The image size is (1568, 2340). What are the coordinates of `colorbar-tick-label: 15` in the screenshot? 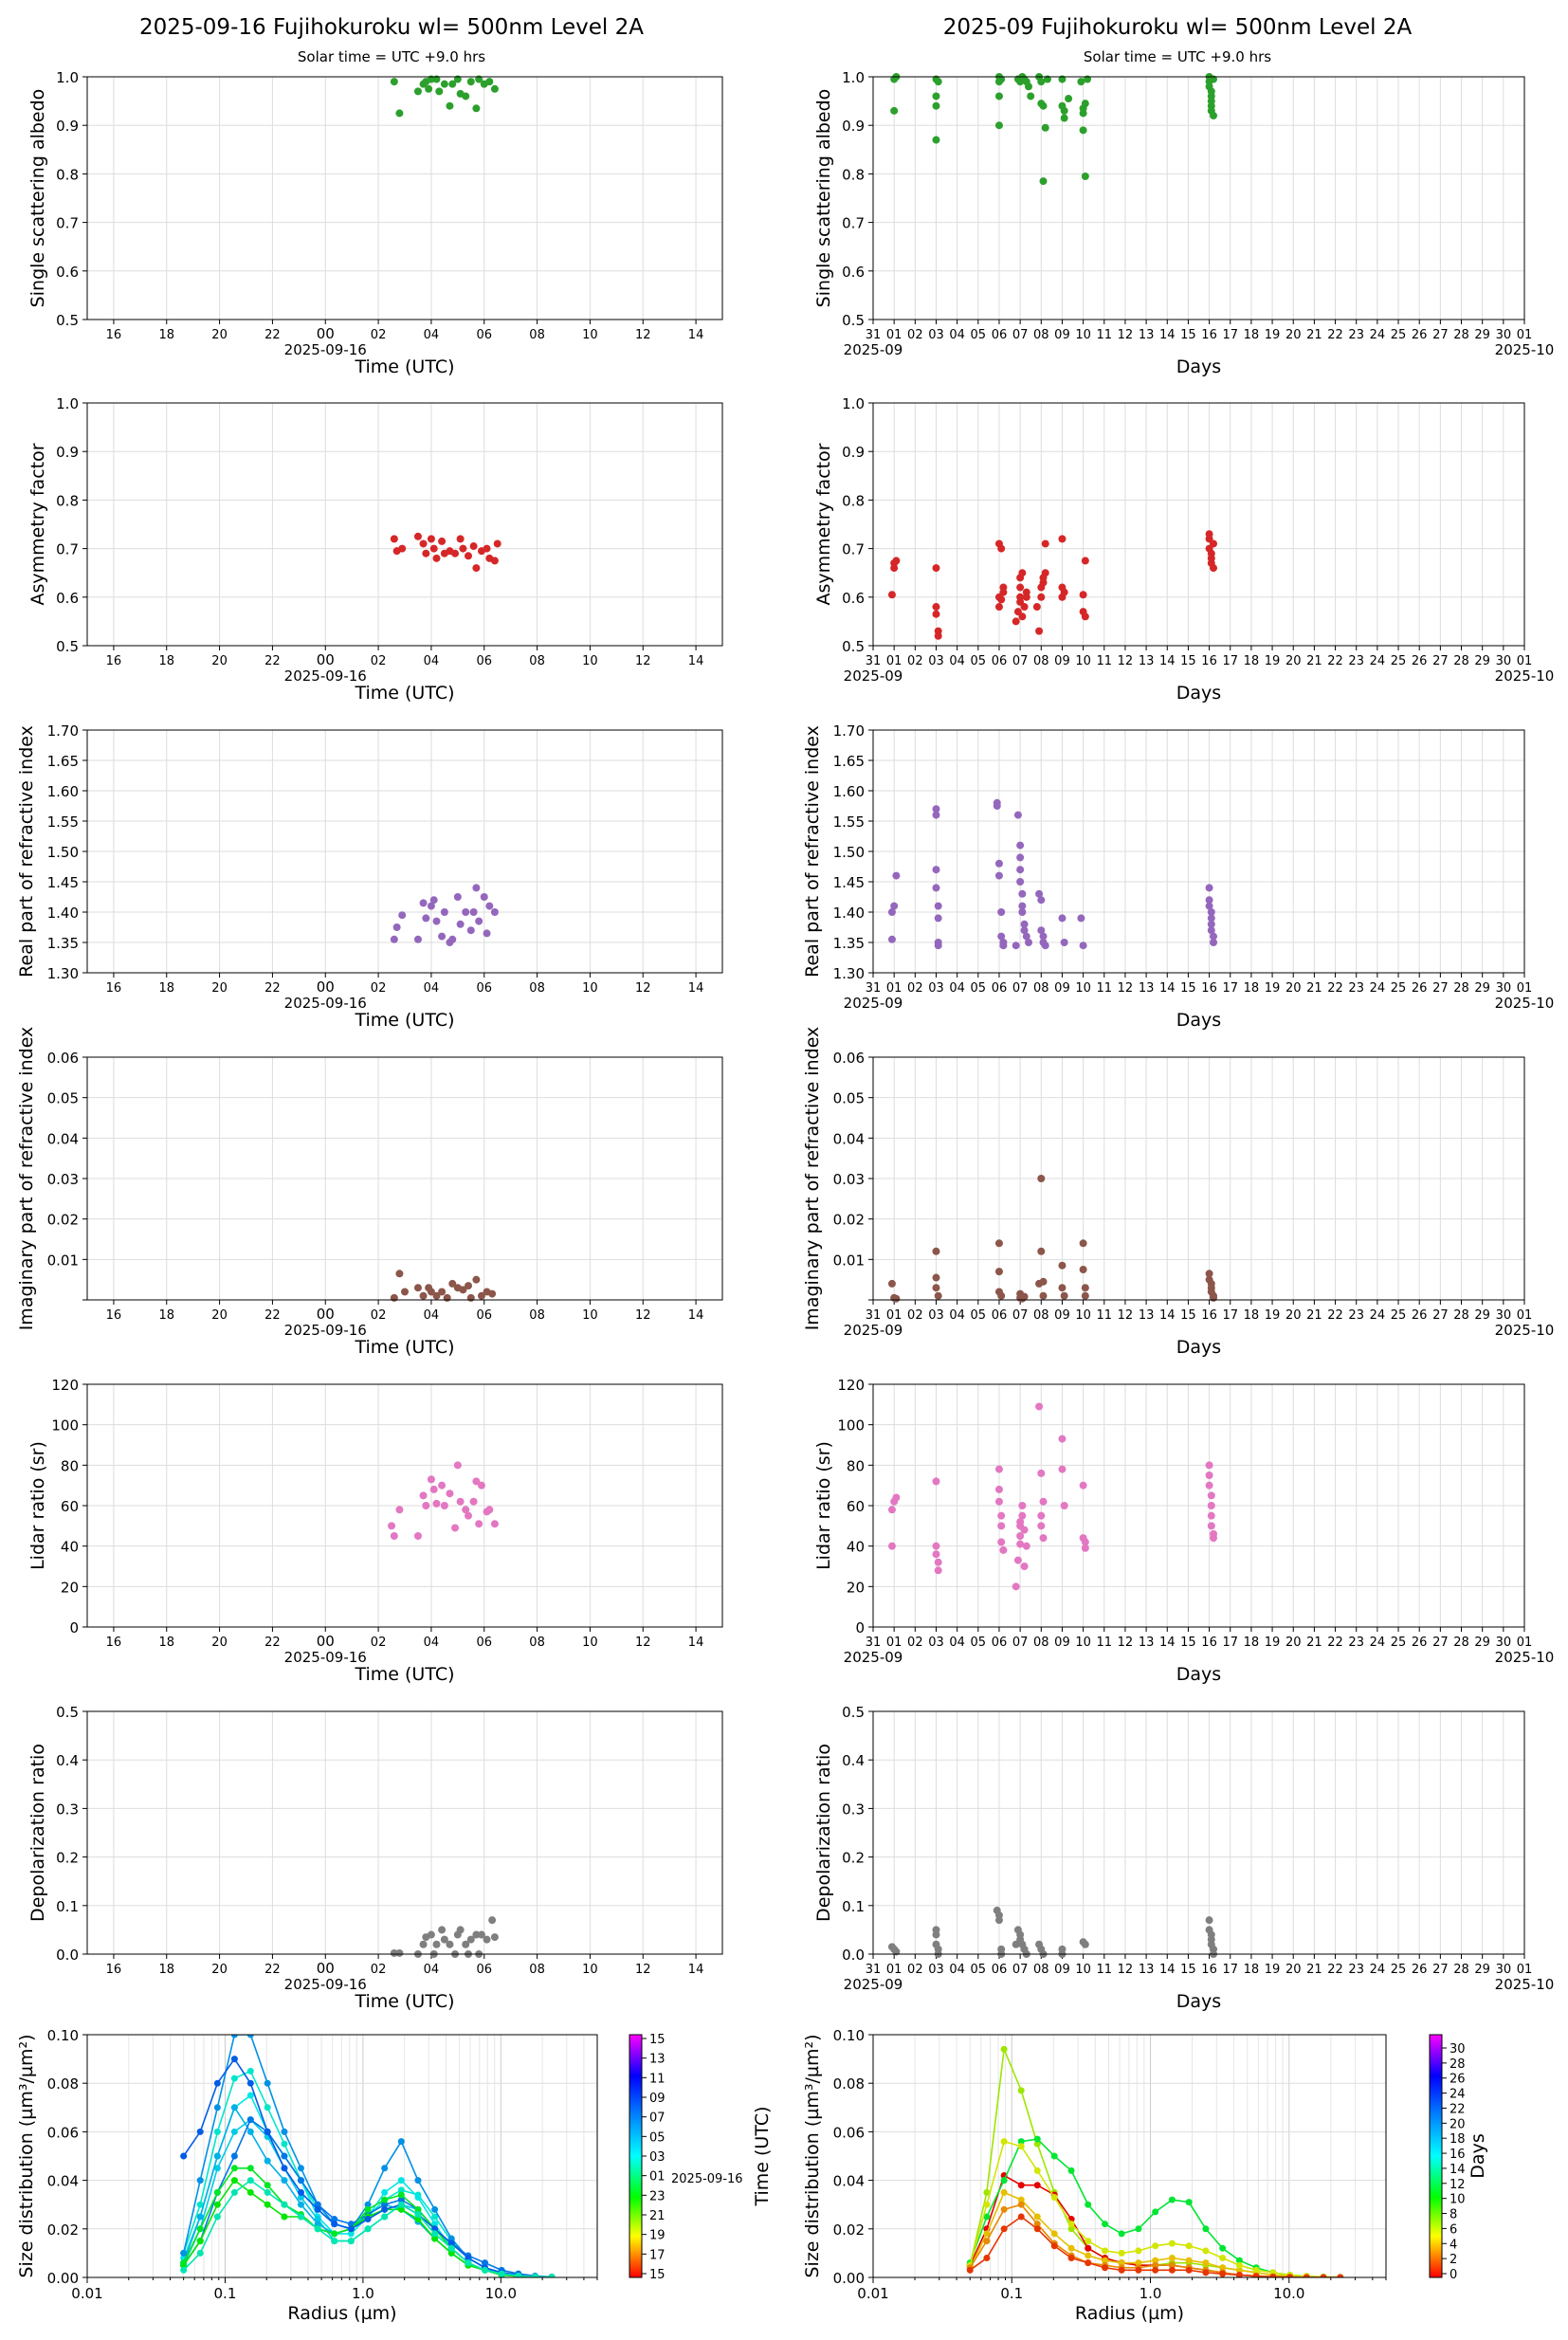 It's located at (657, 2040).